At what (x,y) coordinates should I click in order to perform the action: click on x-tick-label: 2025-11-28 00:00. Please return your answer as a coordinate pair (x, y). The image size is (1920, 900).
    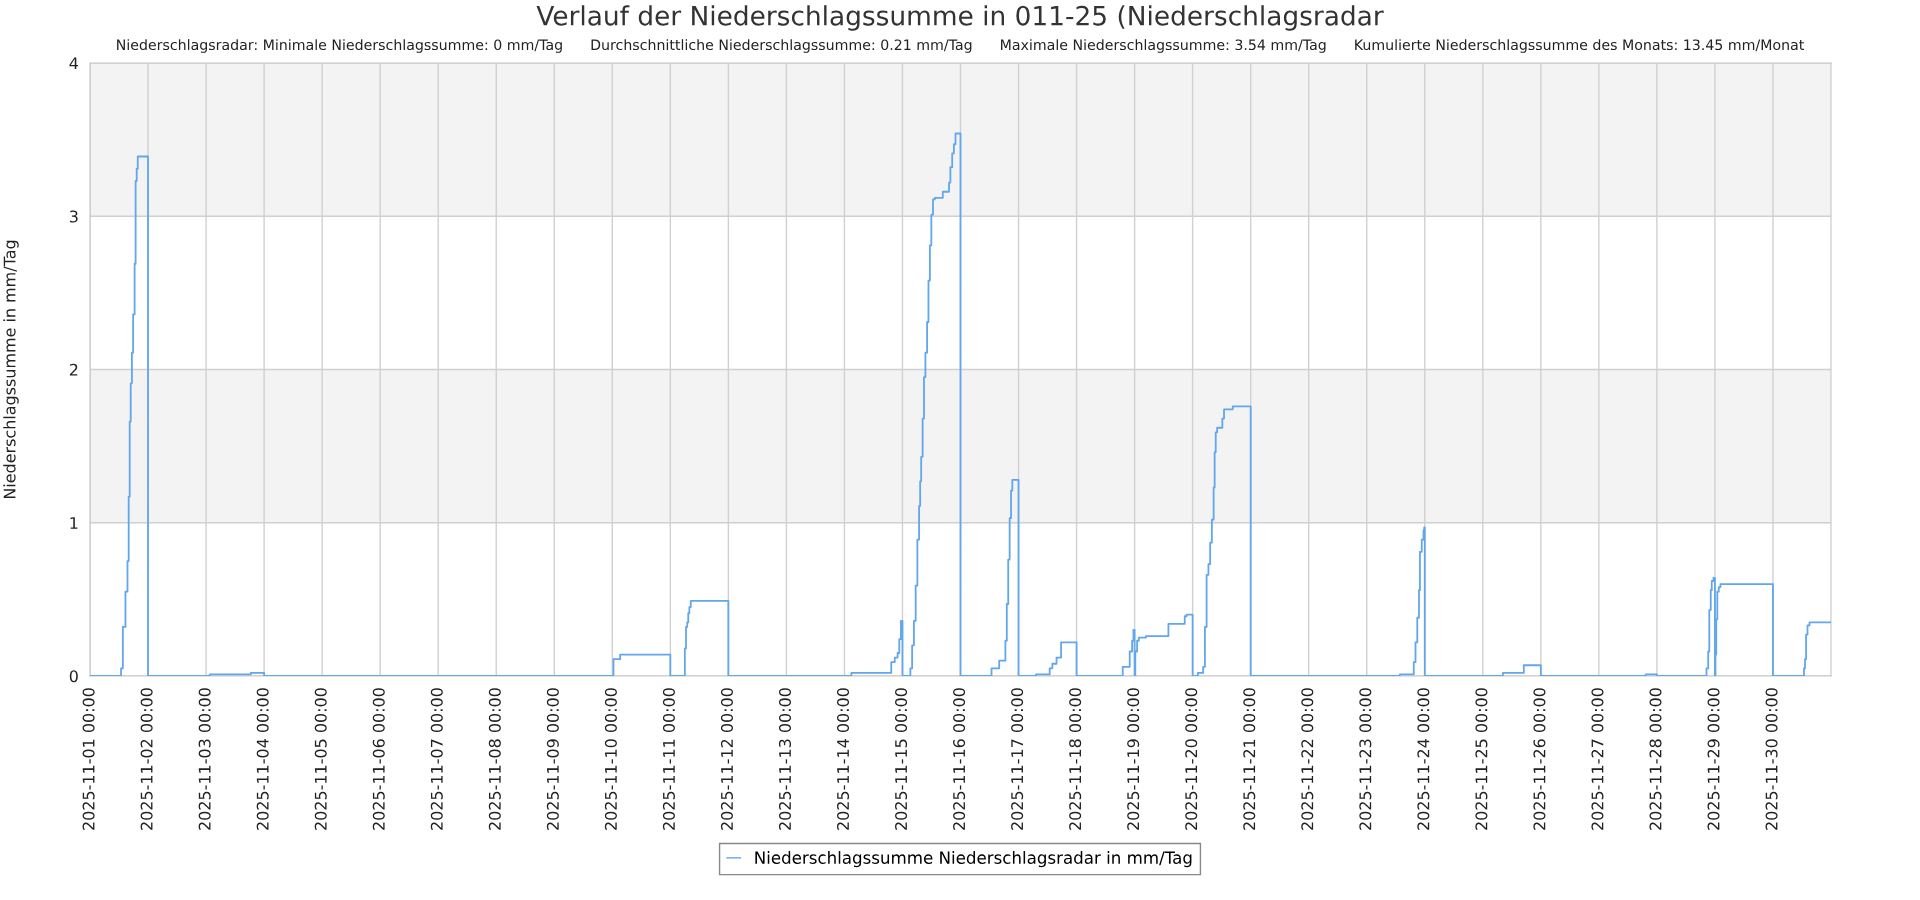
    Looking at the image, I should click on (1655, 759).